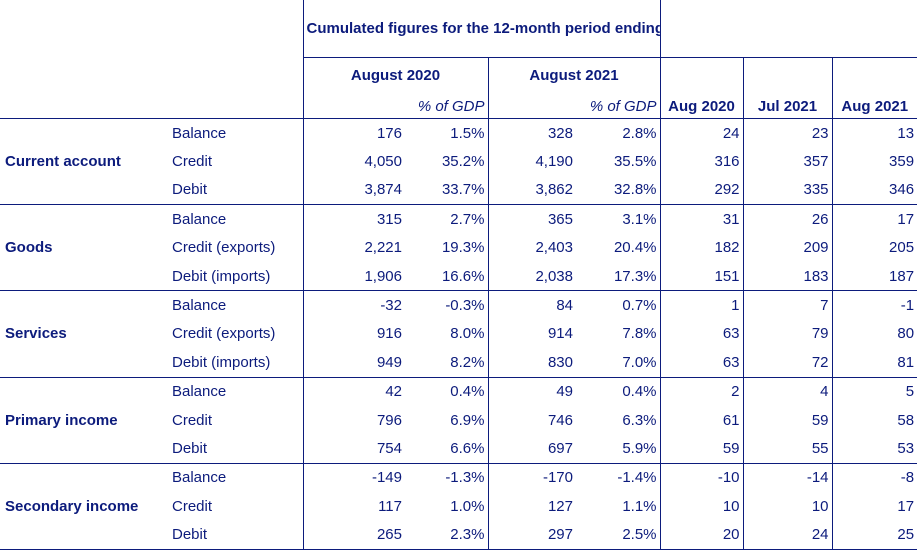  Describe the element at coordinates (531, 535) in the screenshot. I see `value-cell: 297` at that location.